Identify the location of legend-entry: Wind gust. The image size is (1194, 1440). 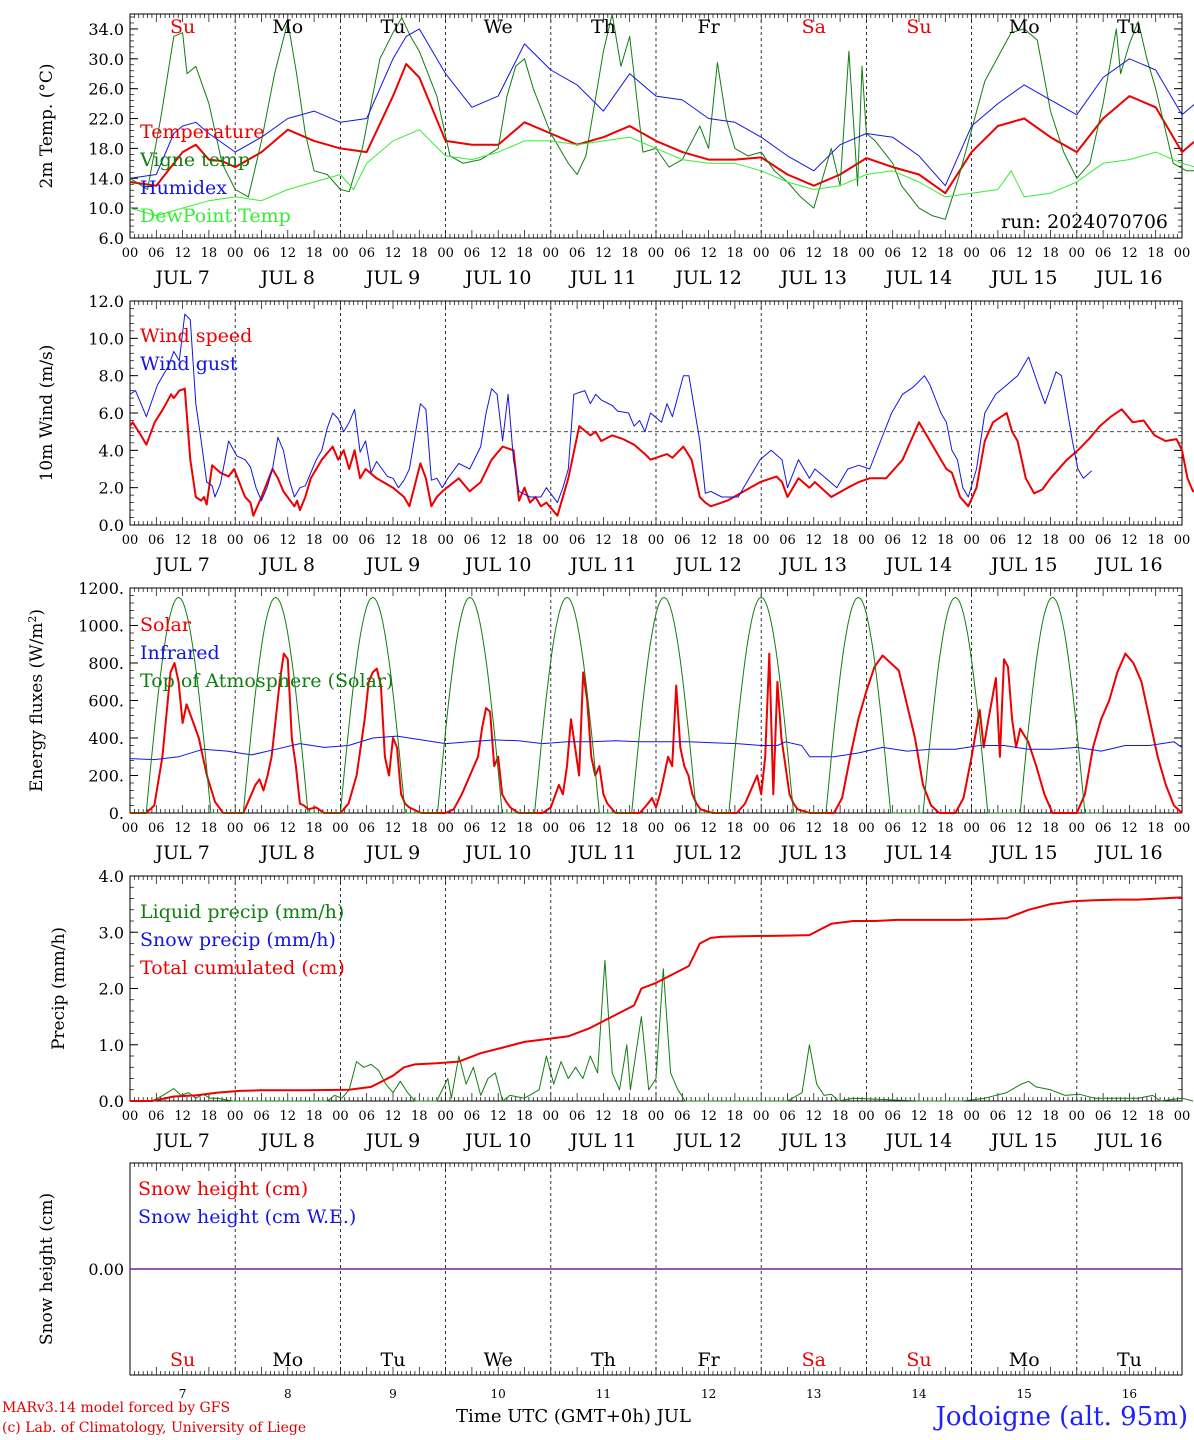
(189, 364).